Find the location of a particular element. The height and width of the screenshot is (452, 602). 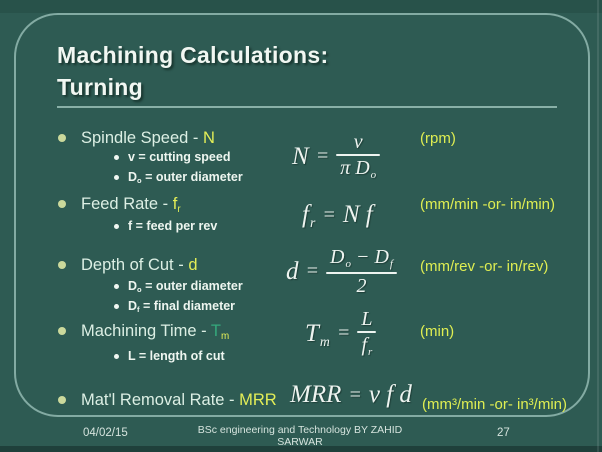

sub-bullet-final-diameter: Df = final diameter is located at coordinates (174, 307).